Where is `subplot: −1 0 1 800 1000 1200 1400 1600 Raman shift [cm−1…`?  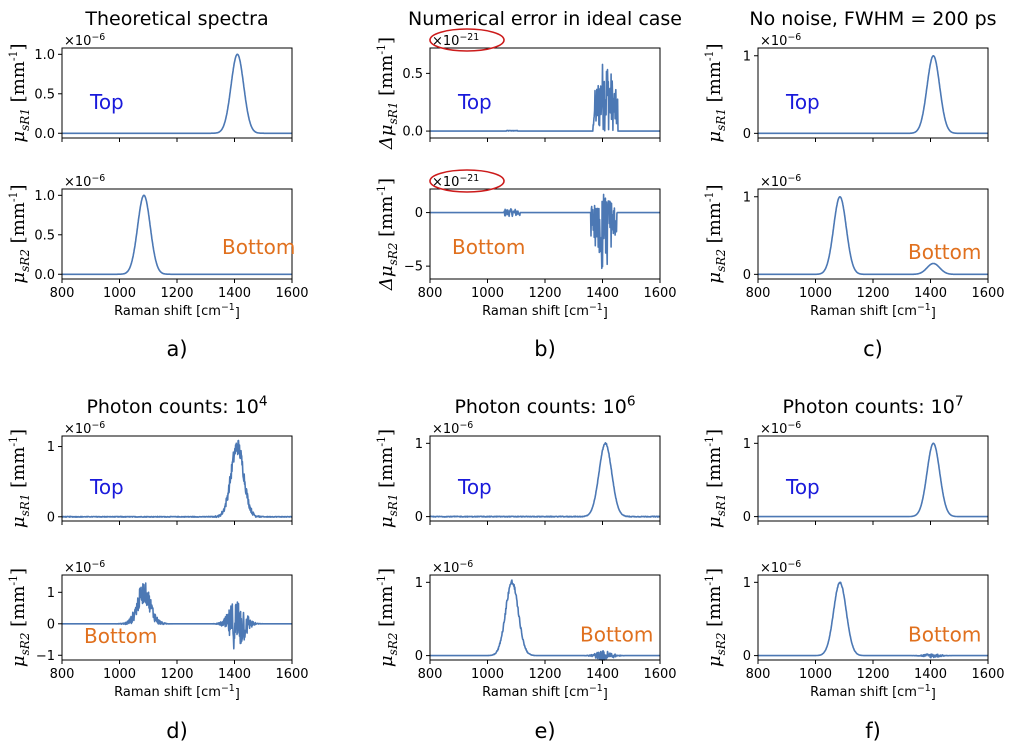 subplot: −1 0 1 800 1000 1200 1400 1600 Raman shift [cm−1… is located at coordinates (158, 630).